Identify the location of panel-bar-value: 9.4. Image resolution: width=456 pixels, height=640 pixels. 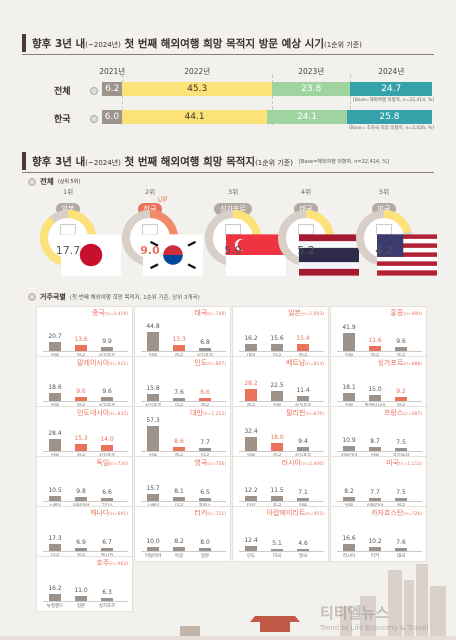
(303, 441).